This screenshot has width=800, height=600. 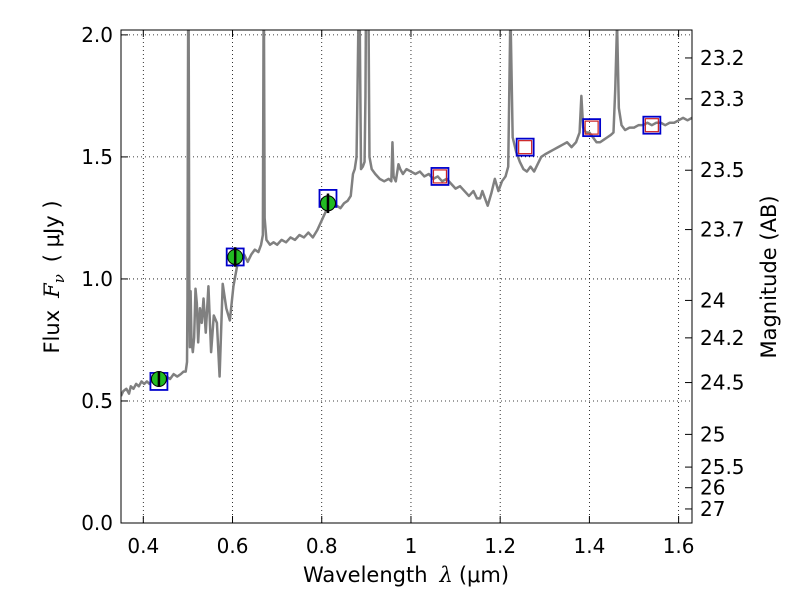 I want to click on x-tick-label: 0.4, so click(x=143, y=546).